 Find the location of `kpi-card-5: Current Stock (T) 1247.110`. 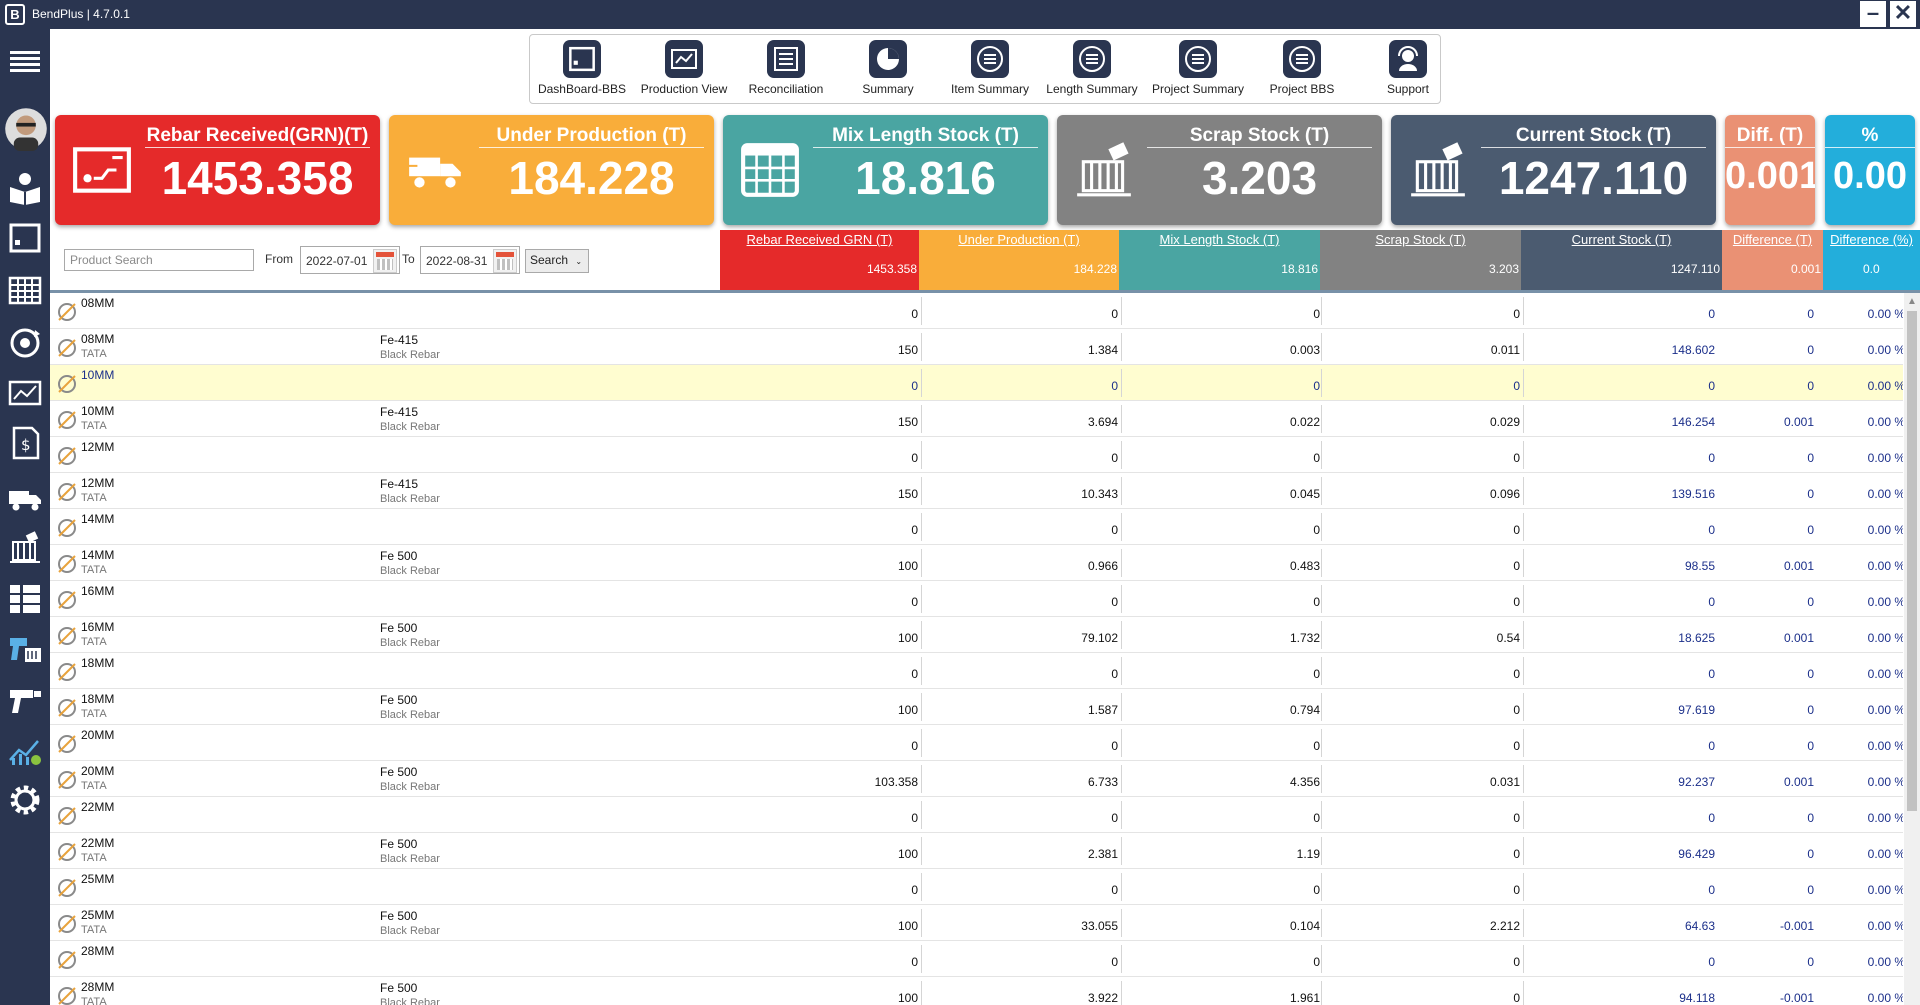

kpi-card-5: Current Stock (T) 1247.110 is located at coordinates (1553, 170).